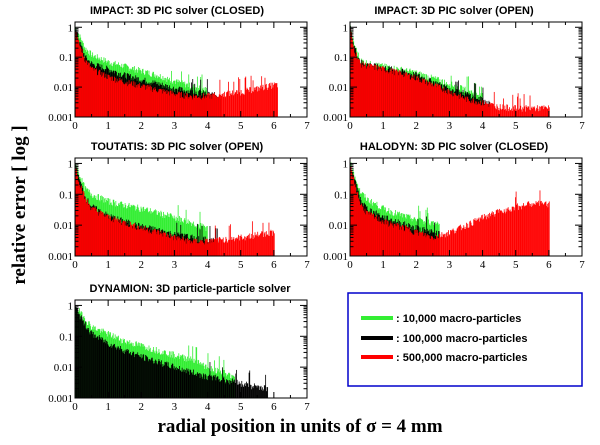 This screenshot has width=600, height=445. I want to click on x-tick-label: 4, so click(483, 126).